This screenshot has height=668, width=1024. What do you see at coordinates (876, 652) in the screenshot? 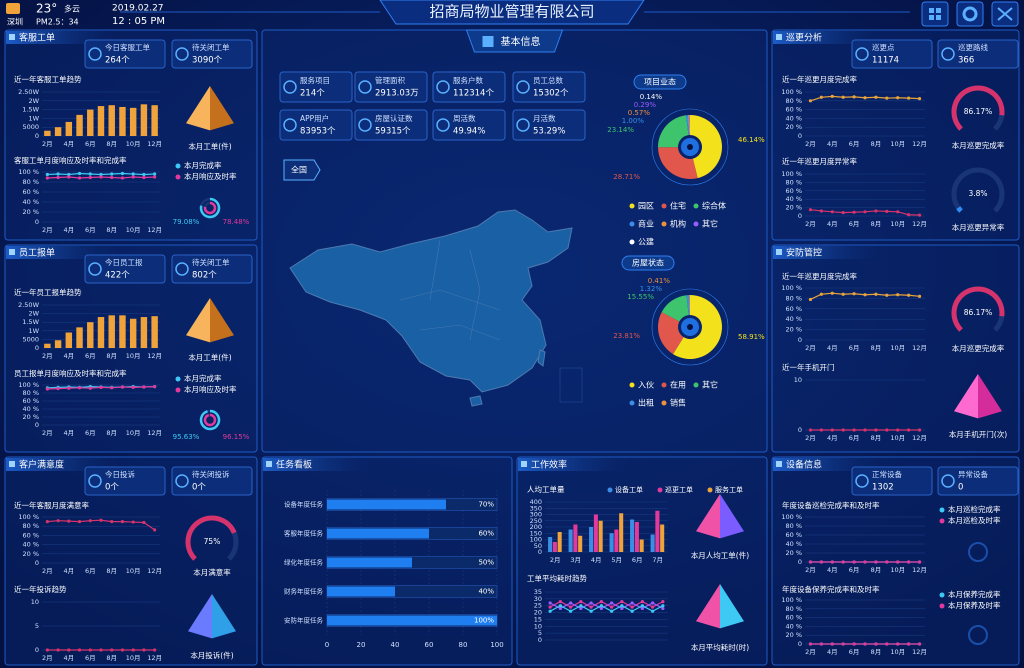
I see `x-tick-label: 8月` at bounding box center [876, 652].